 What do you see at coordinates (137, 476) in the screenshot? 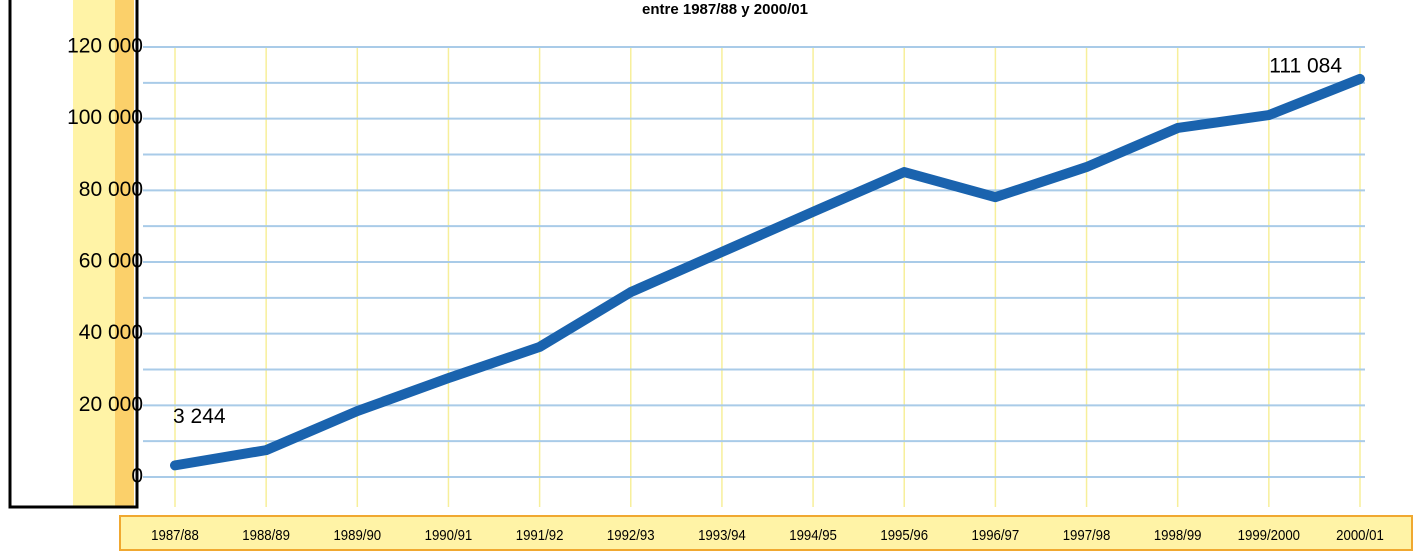
I see `y-tick-label: 0` at bounding box center [137, 476].